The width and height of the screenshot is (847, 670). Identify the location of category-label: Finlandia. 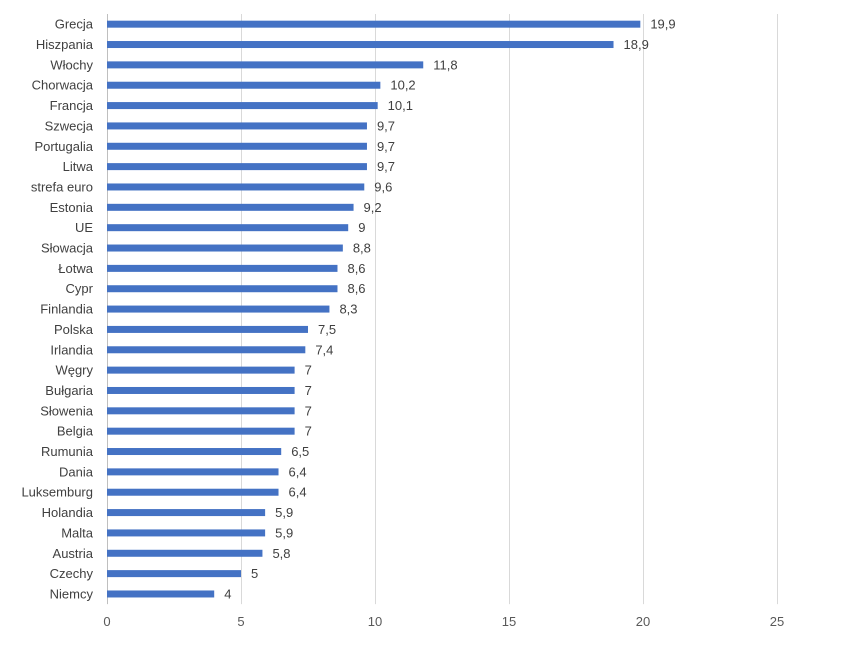
(67, 309).